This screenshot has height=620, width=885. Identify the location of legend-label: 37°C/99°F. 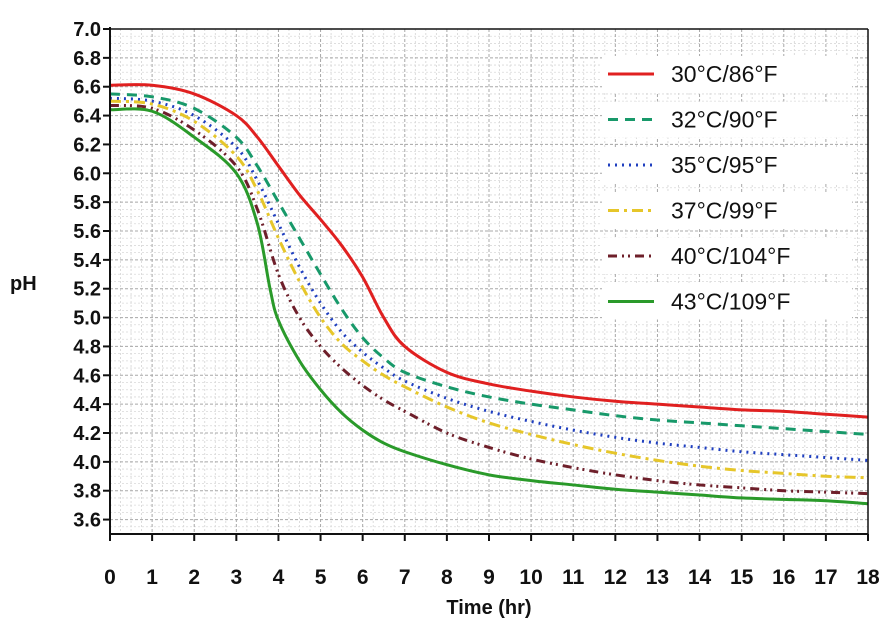
(724, 211).